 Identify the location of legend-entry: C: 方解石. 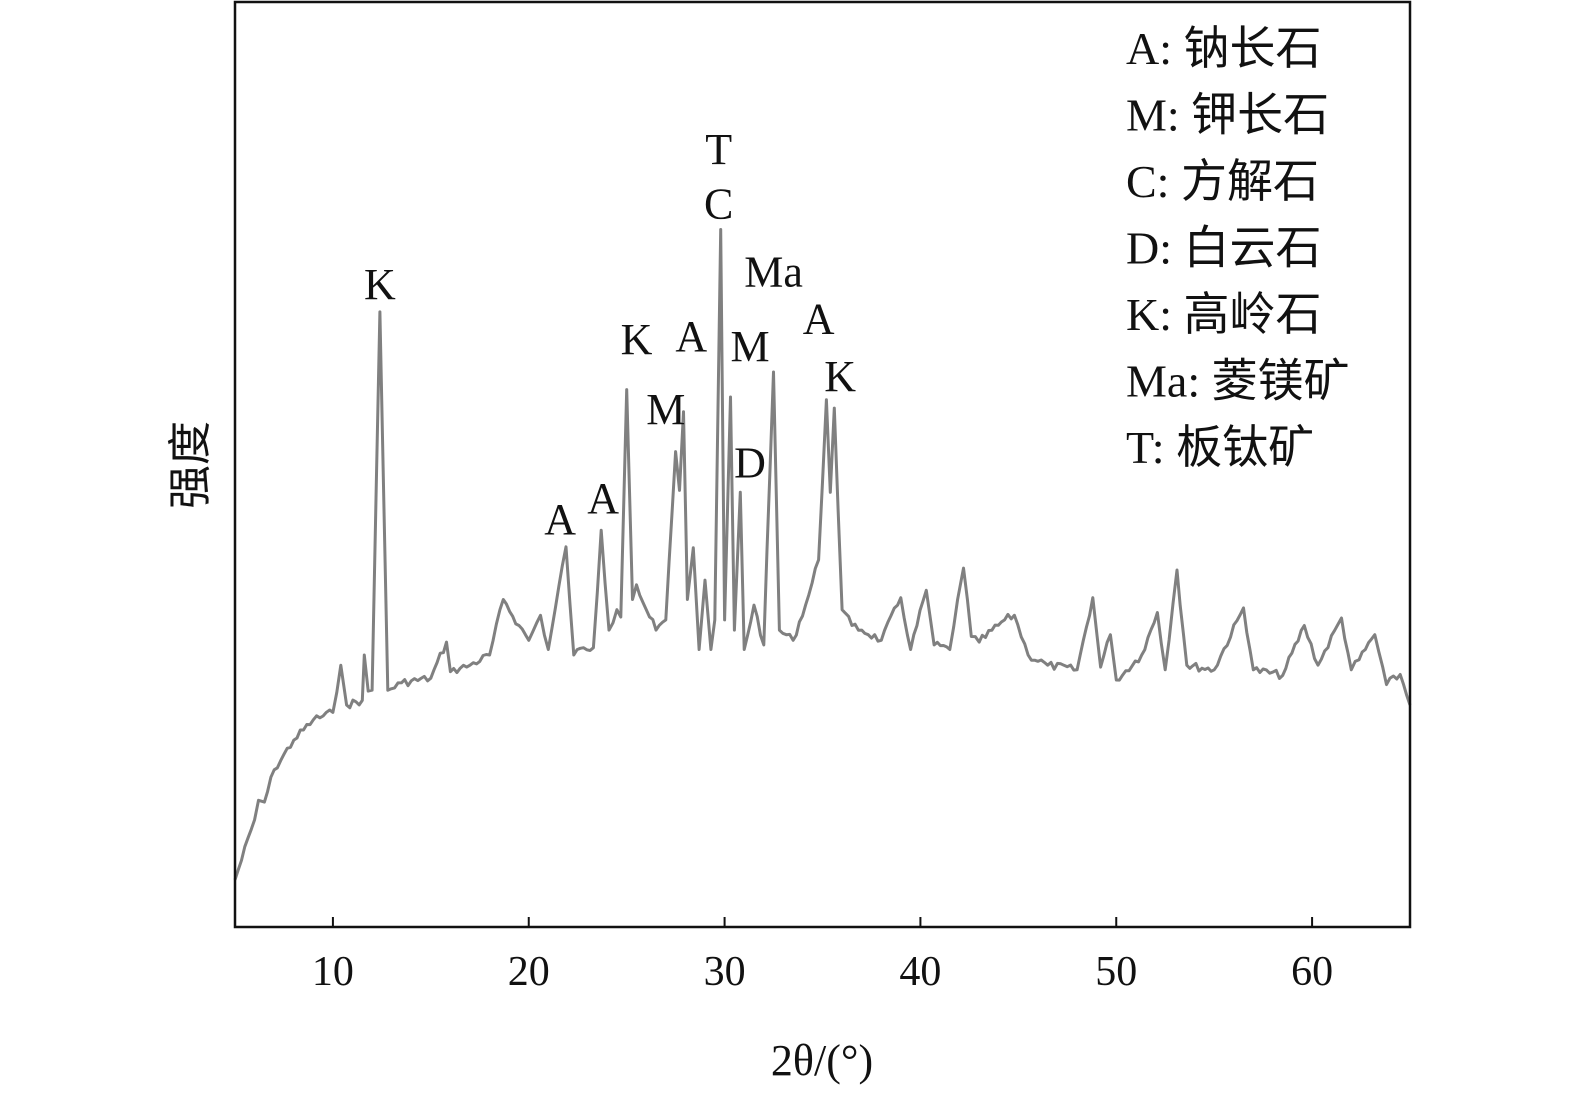
(1222, 181).